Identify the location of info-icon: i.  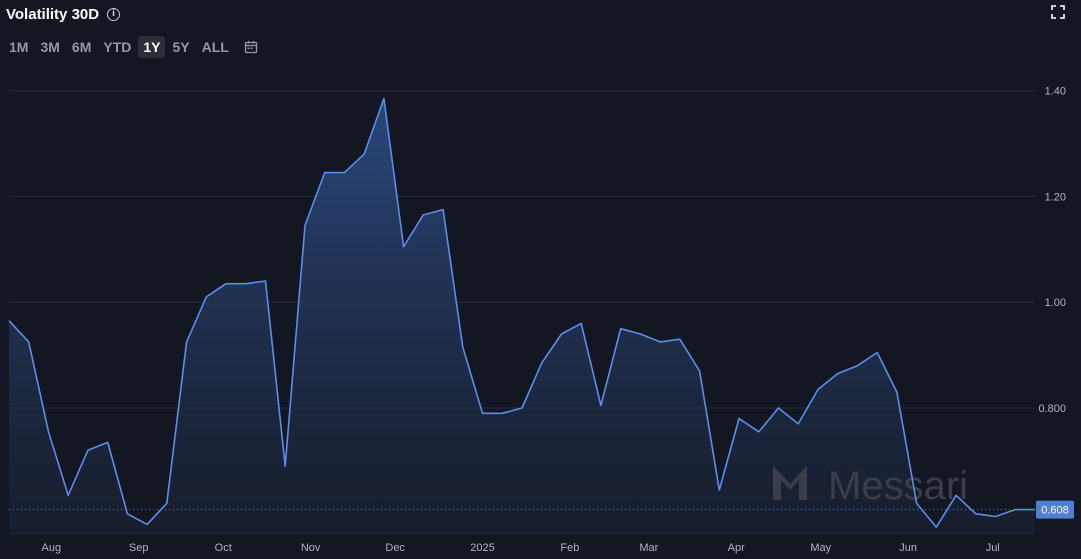
(114, 14).